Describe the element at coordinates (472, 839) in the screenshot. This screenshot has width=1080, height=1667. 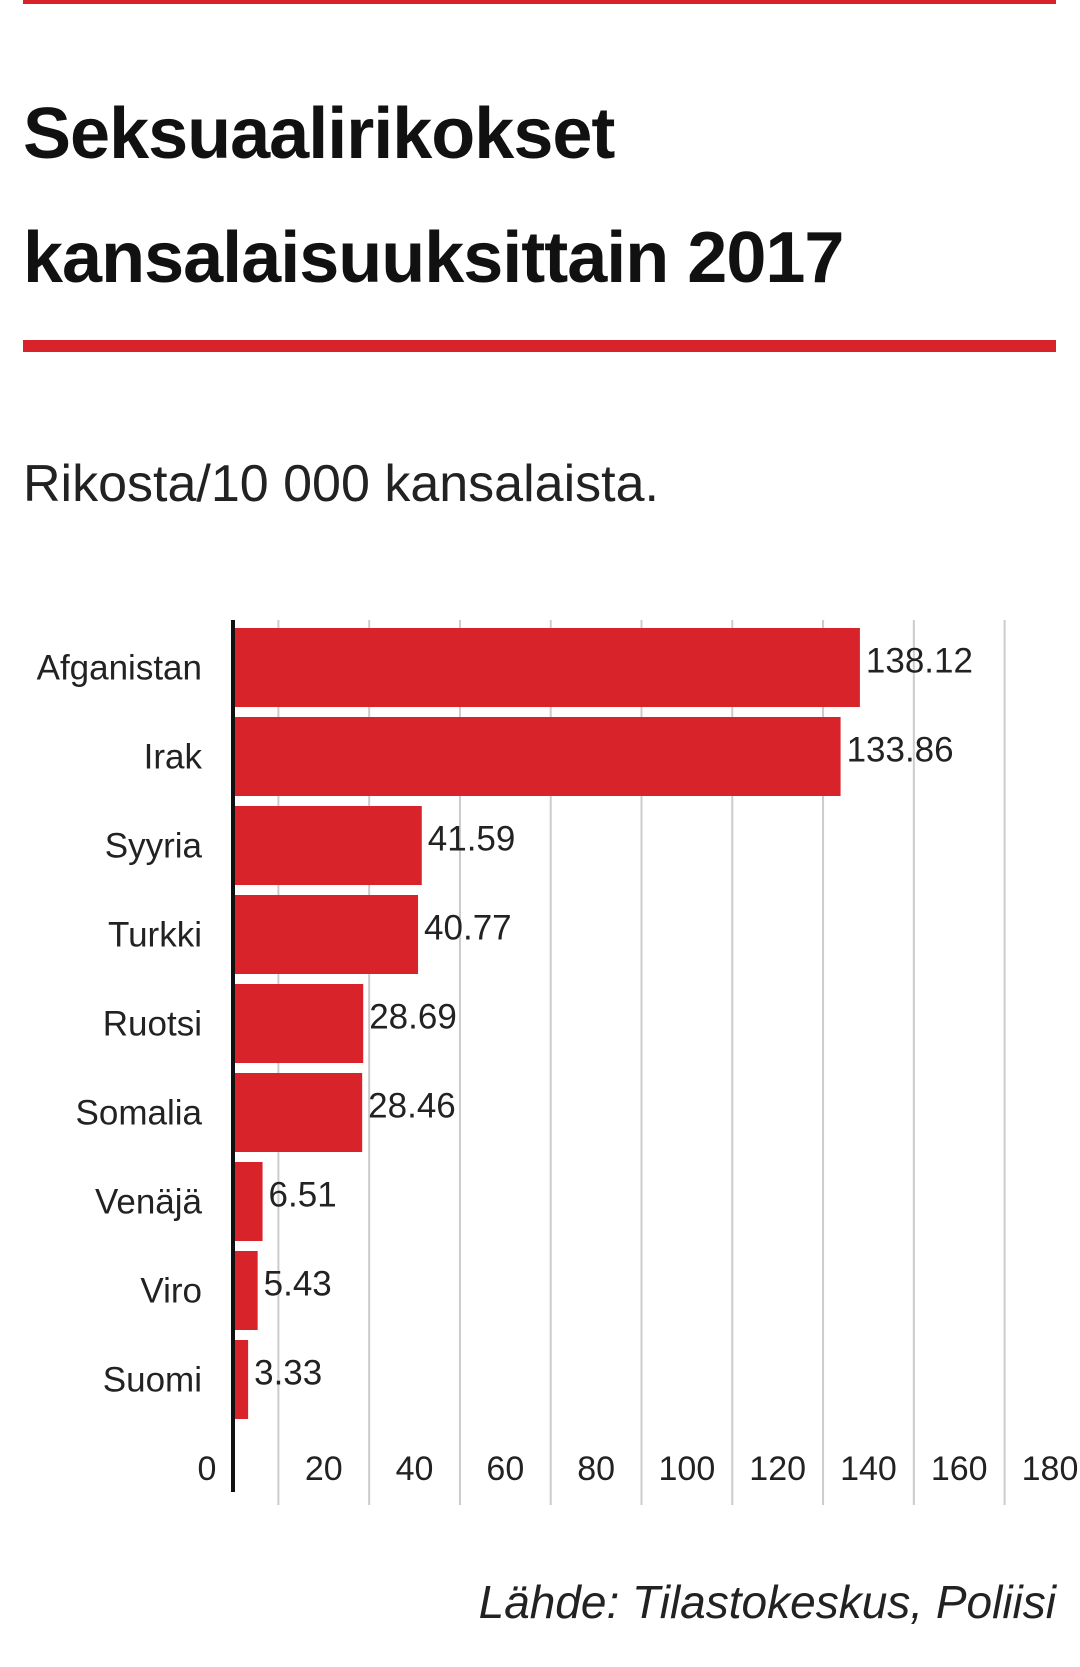
I see `data-label: 41.59` at that location.